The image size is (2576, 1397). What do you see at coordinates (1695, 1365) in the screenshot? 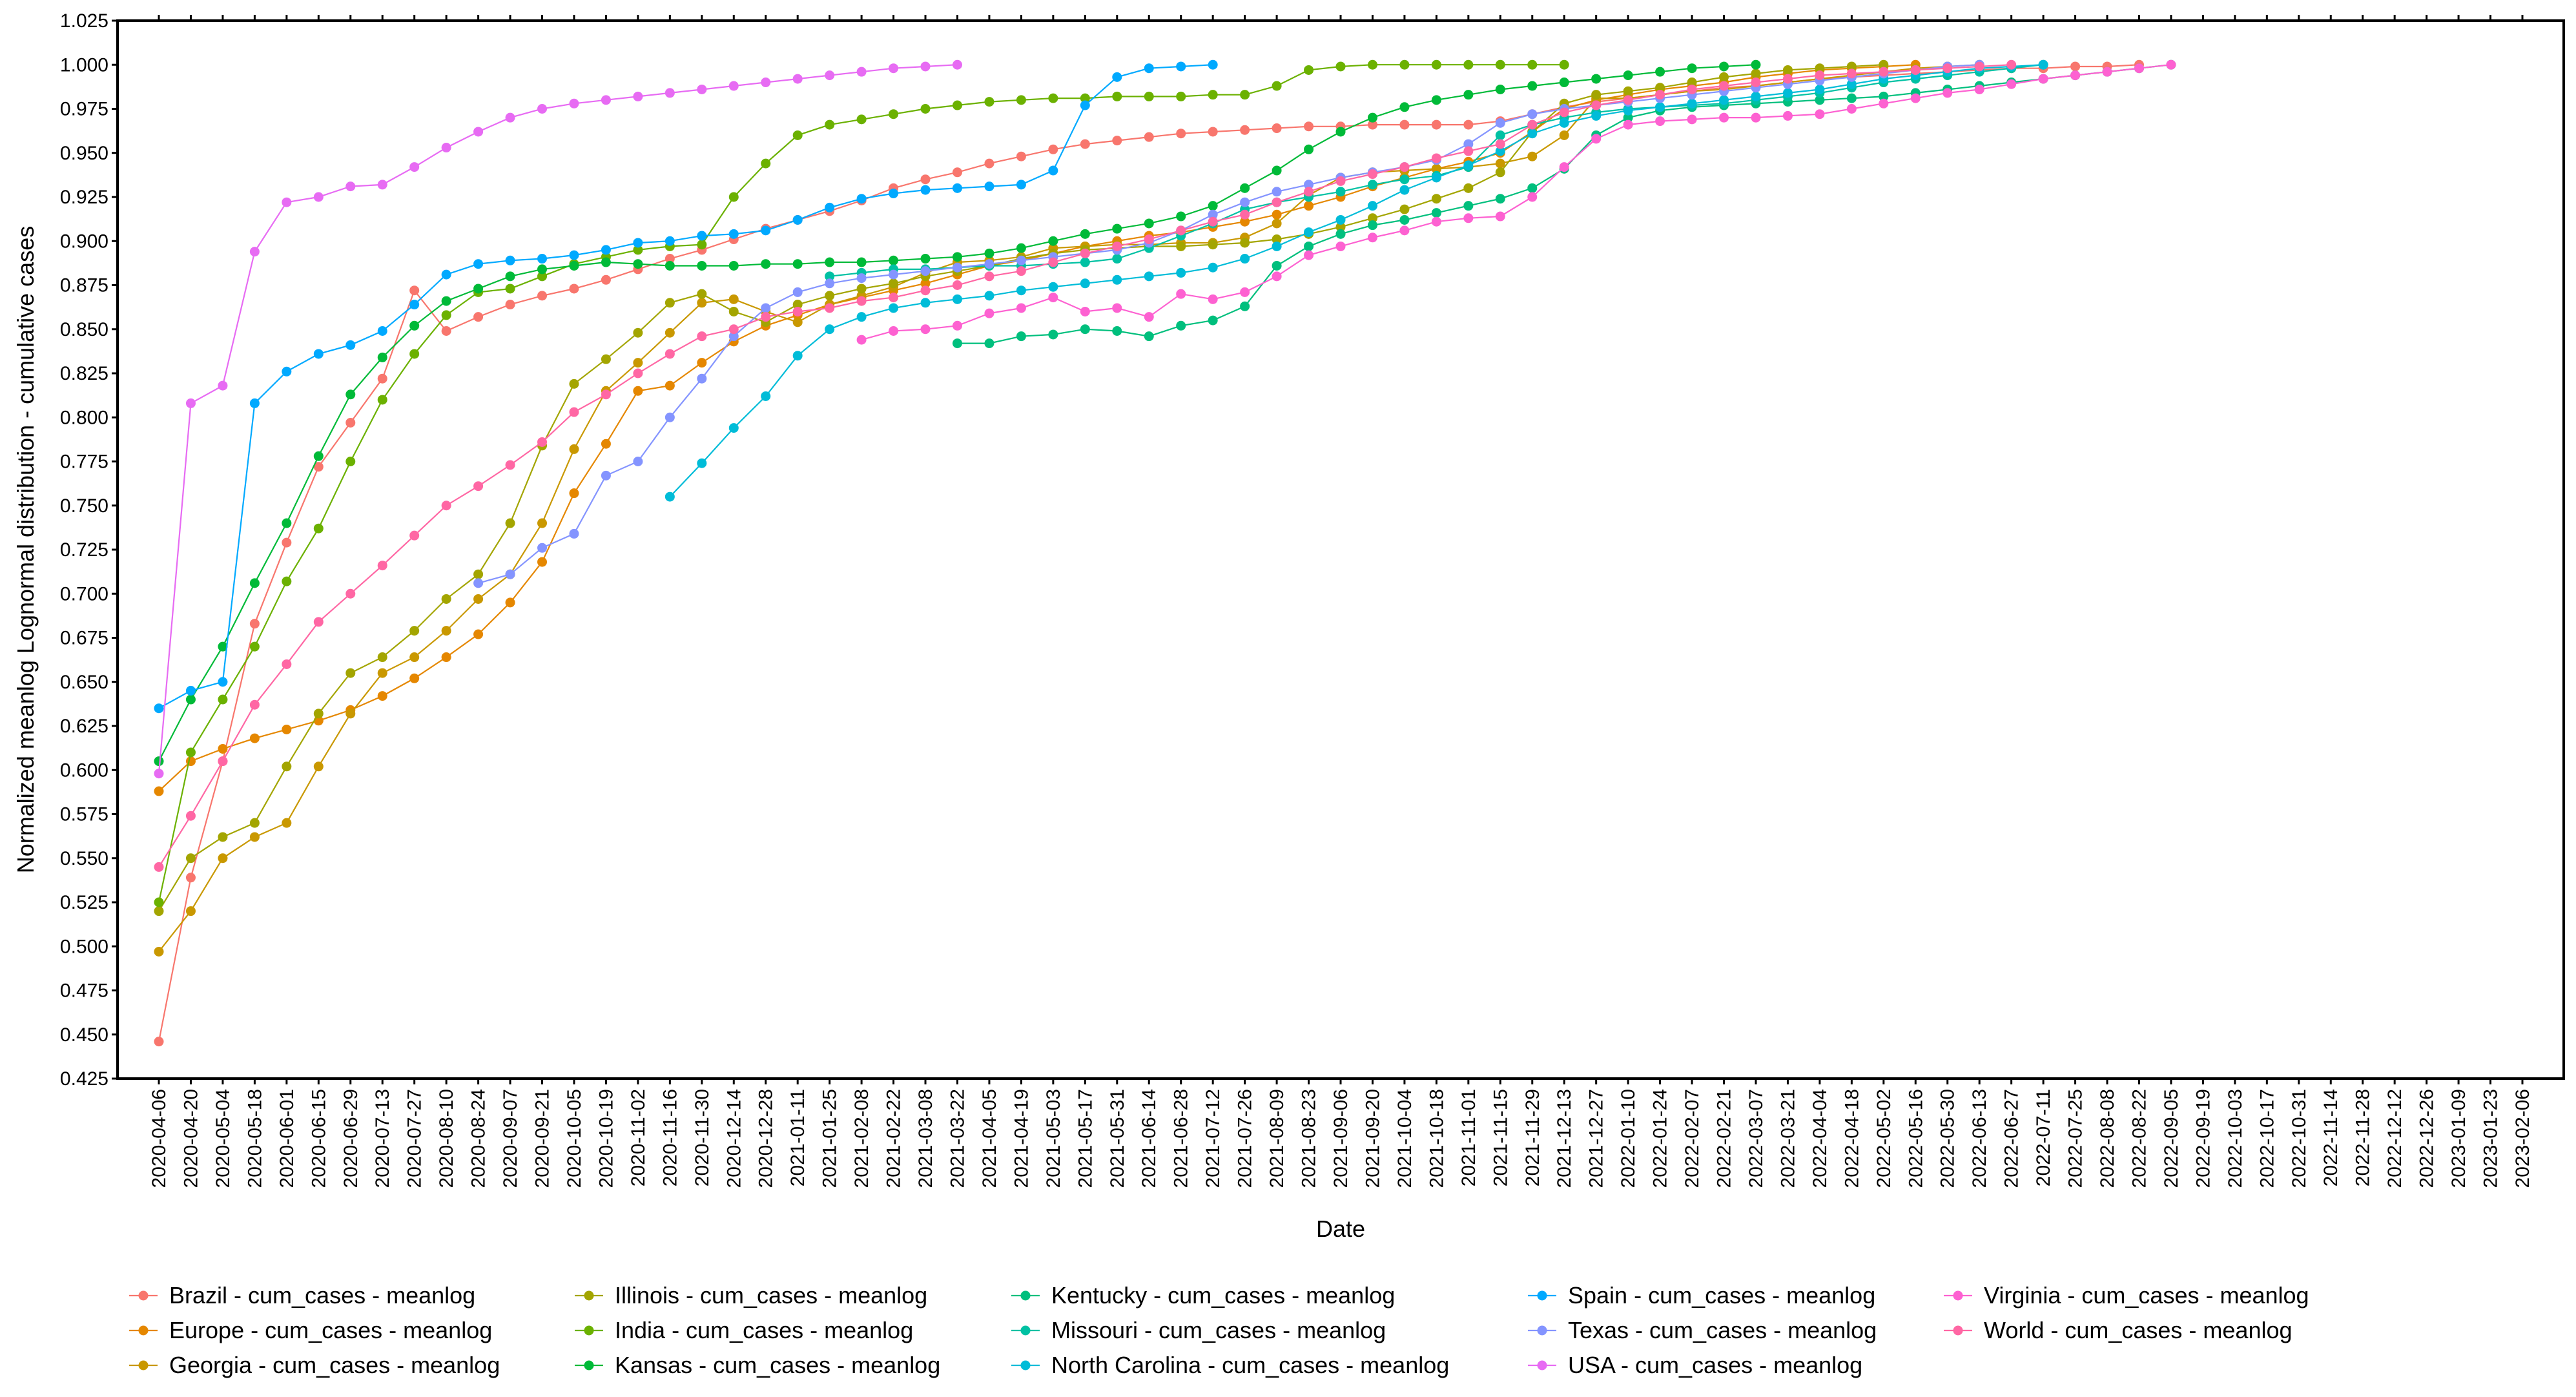
I see `legend-item: USA - cum_cases - meanlog` at bounding box center [1695, 1365].